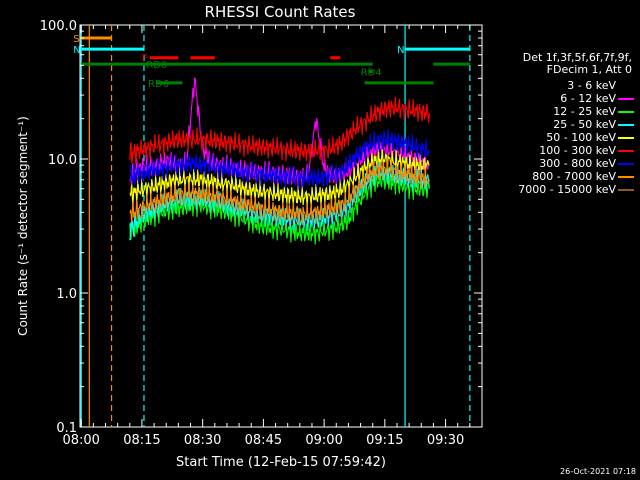 Image resolution: width=640 pixels, height=480 pixels. Describe the element at coordinates (589, 69) in the screenshot. I see `legend-header-line: FDecim 1, Att 0` at that location.